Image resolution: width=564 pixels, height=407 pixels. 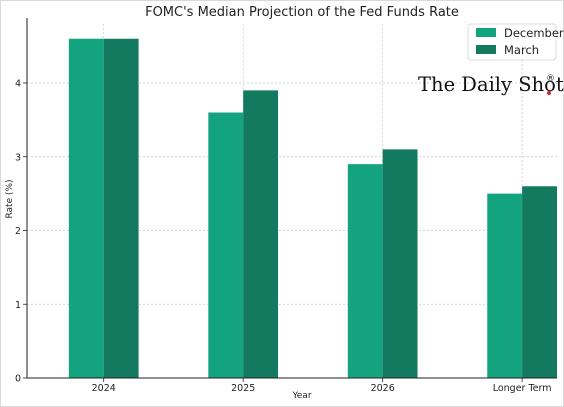 What do you see at coordinates (86, 208) in the screenshot?
I see `bar-december-2024` at bounding box center [86, 208].